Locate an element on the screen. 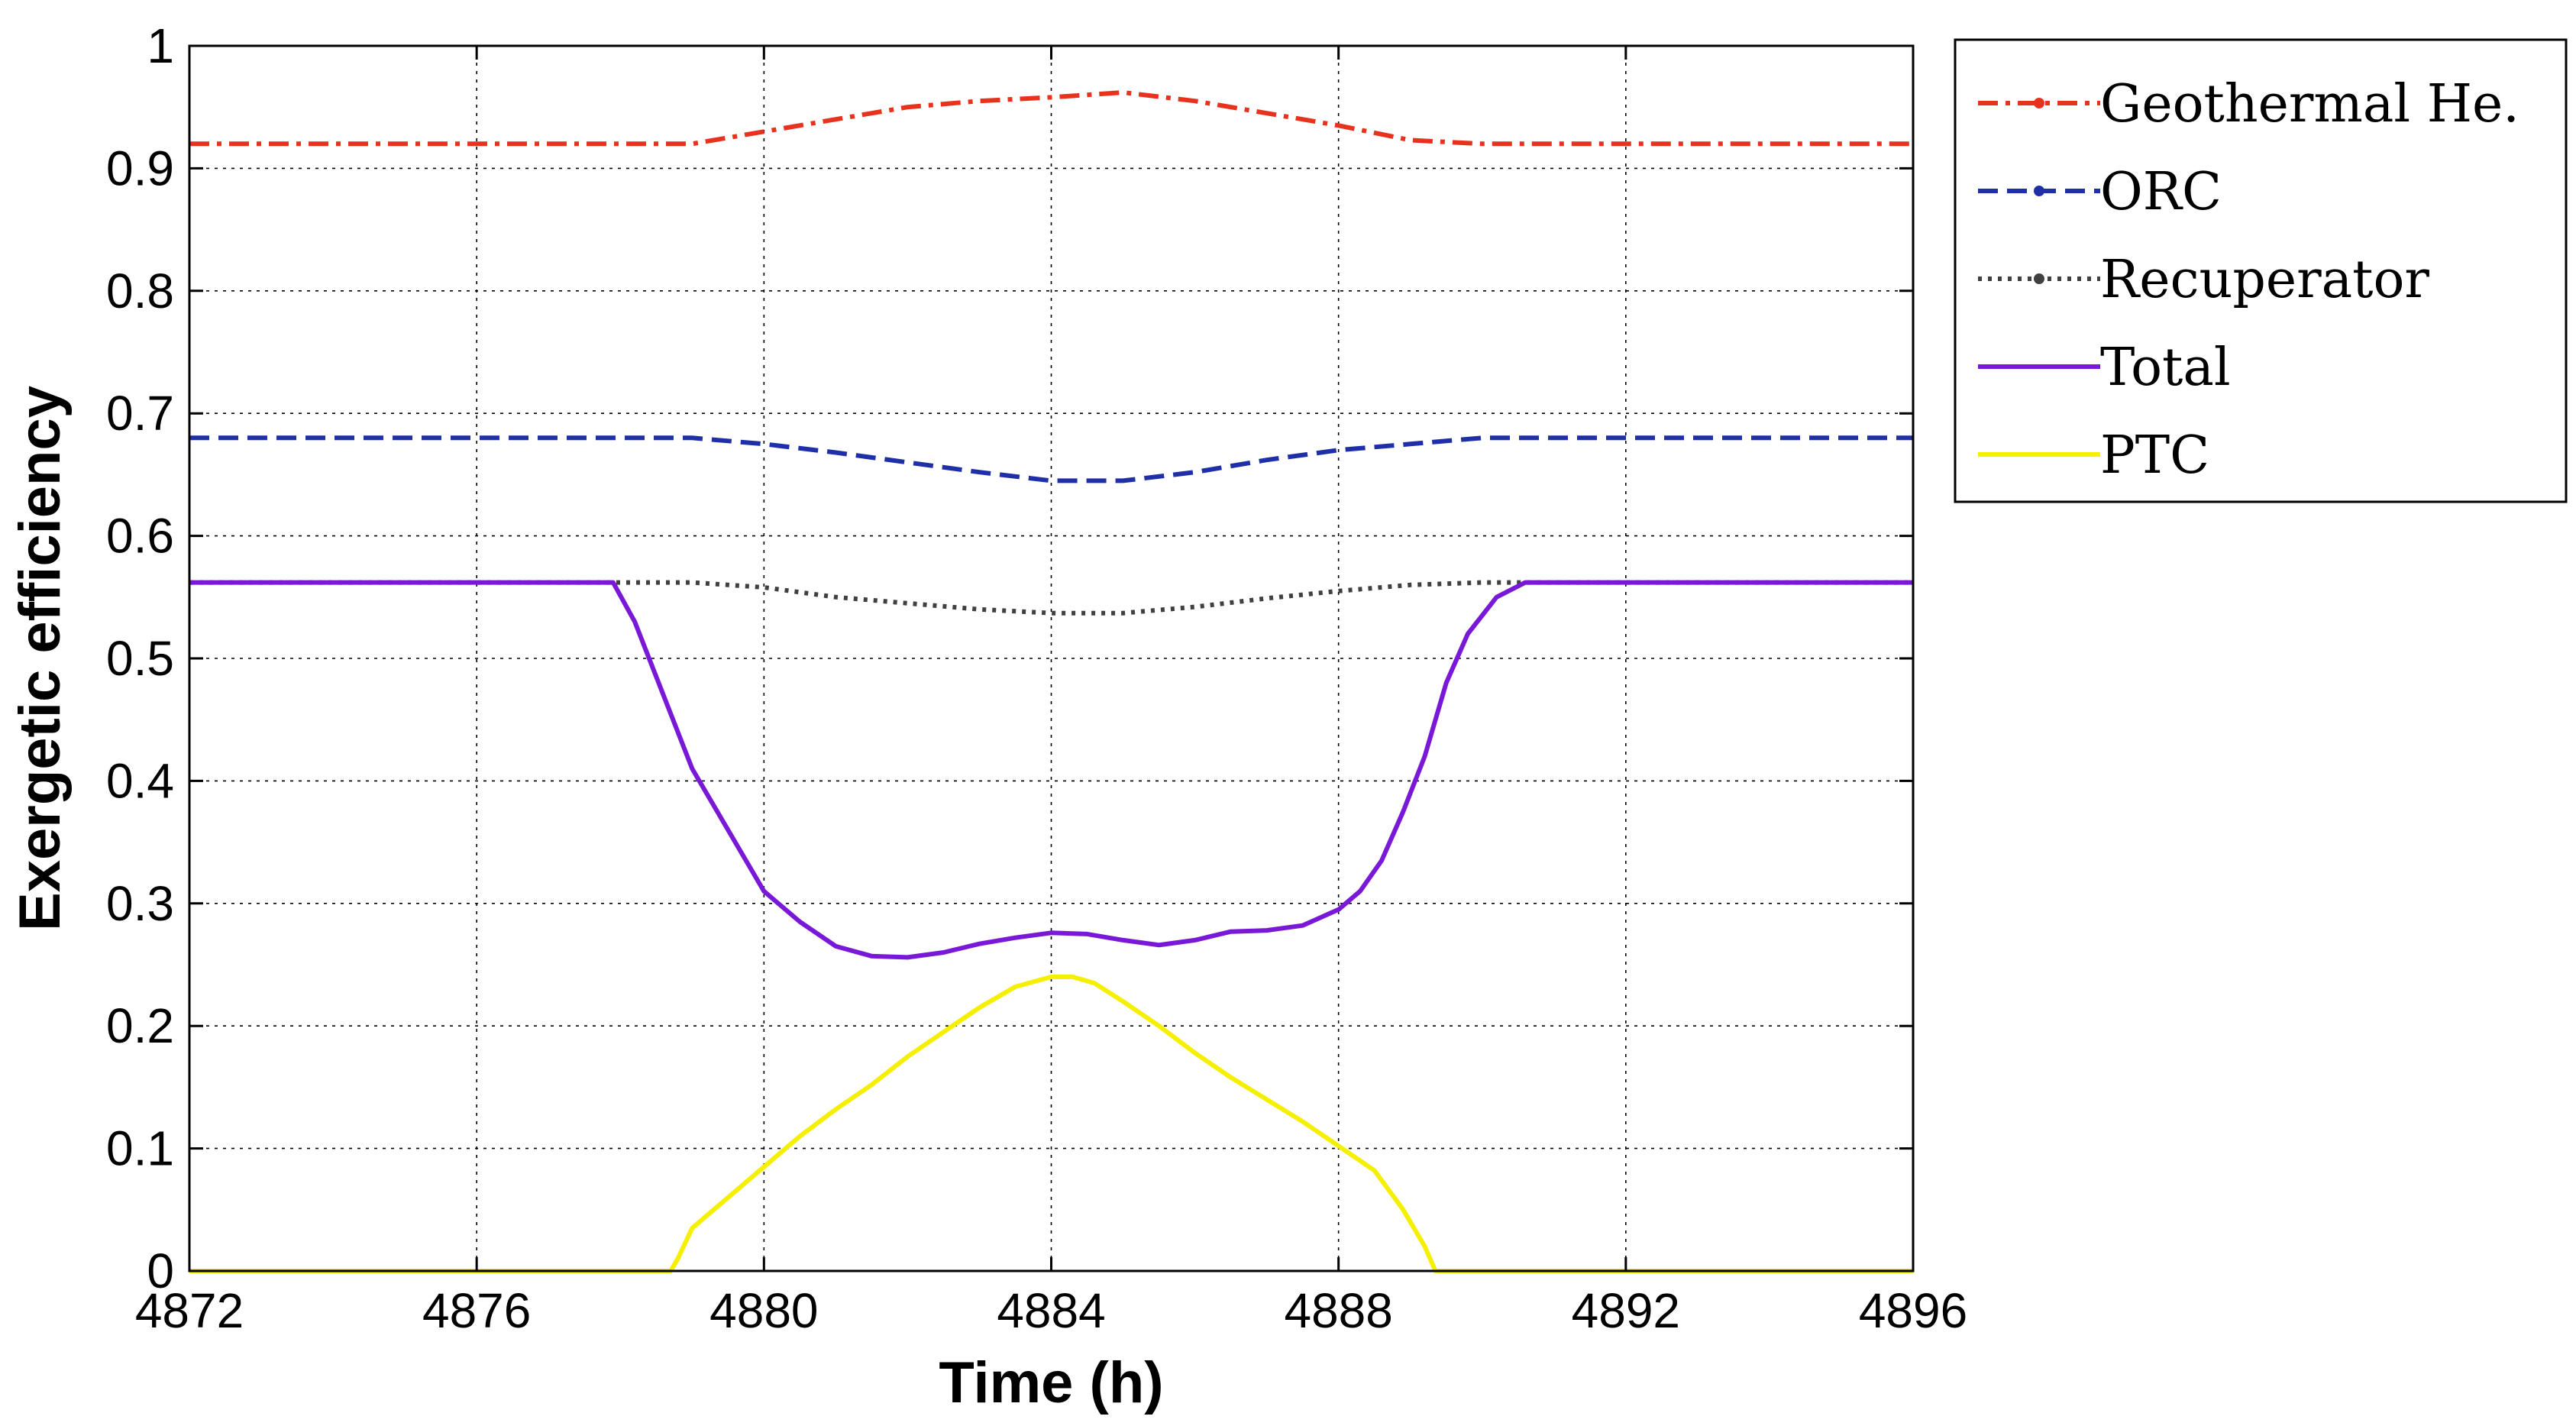 The height and width of the screenshot is (1426, 2576). series-line-orc is located at coordinates (1051, 459).